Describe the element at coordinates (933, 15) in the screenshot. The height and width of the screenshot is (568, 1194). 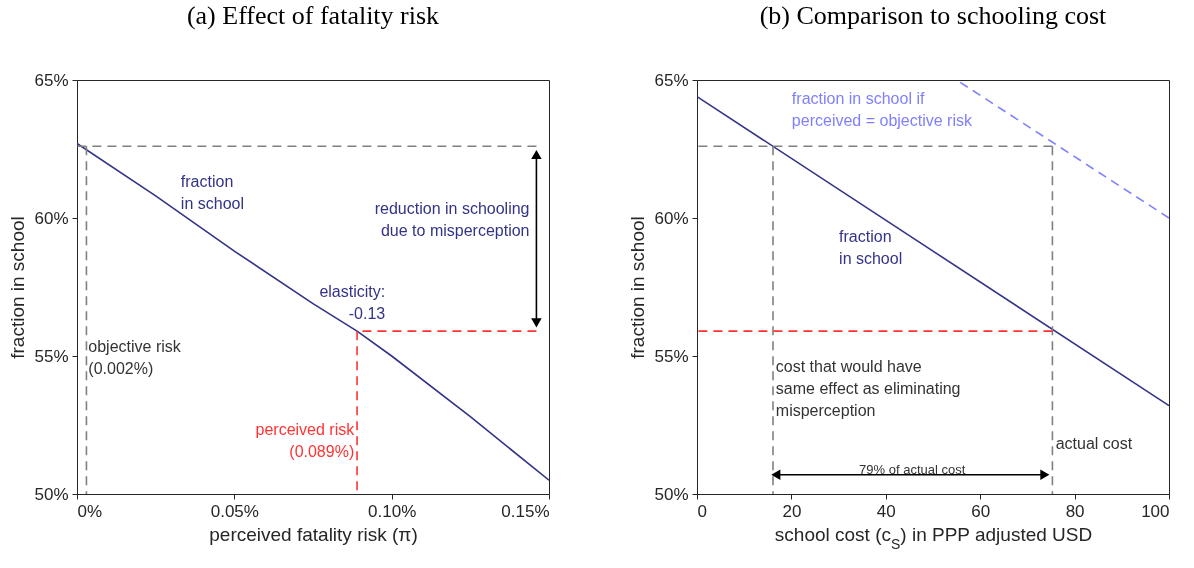
I see `chart-title: (b) Comparison to schooling cost` at that location.